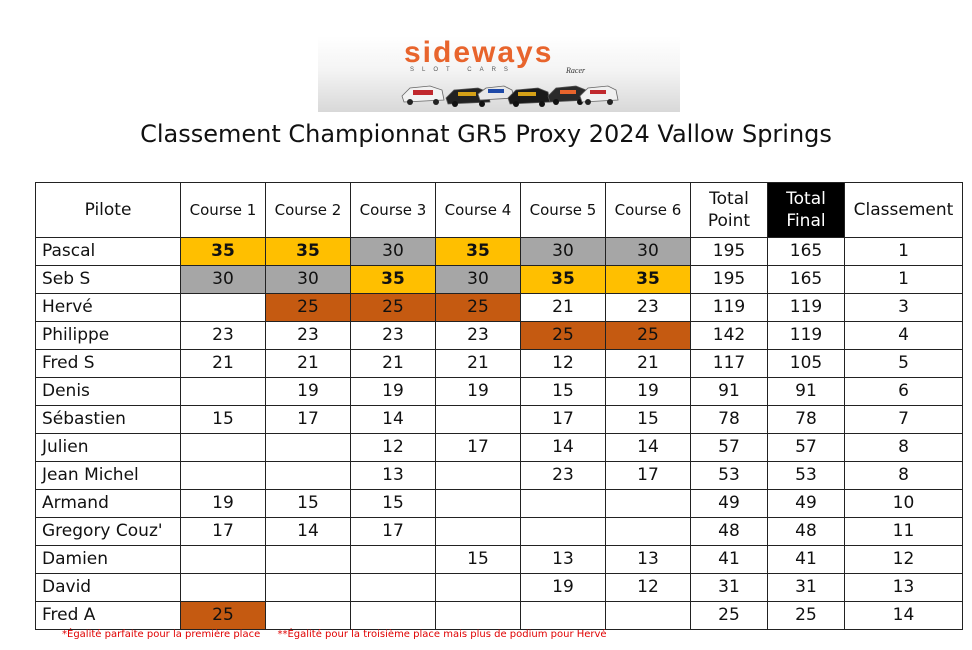 The width and height of the screenshot is (972, 650). Describe the element at coordinates (108, 279) in the screenshot. I see `pilot-name: Seb S` at that location.